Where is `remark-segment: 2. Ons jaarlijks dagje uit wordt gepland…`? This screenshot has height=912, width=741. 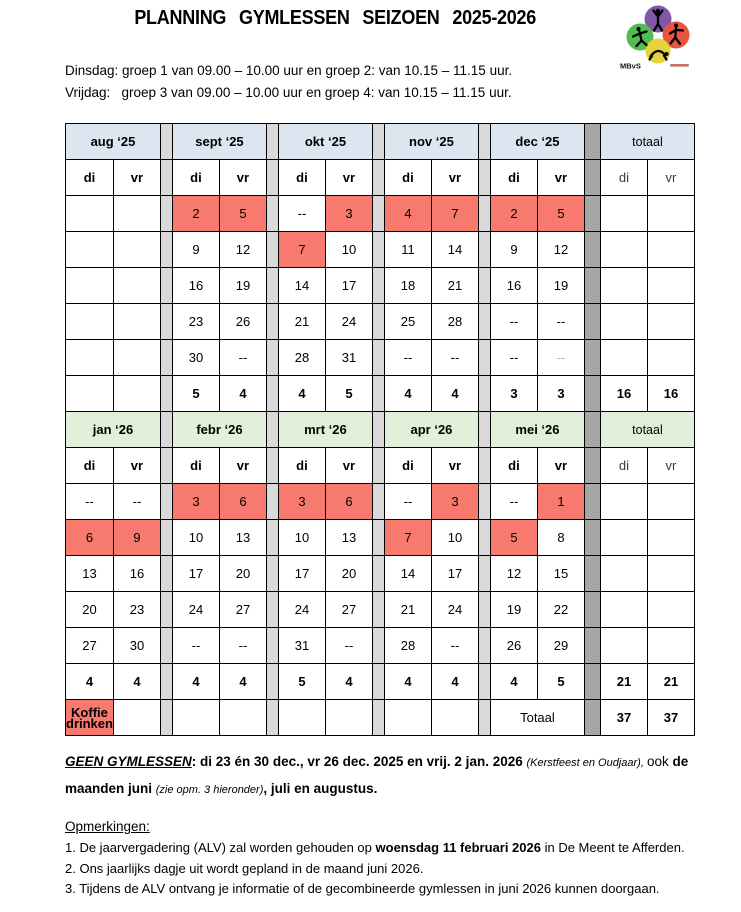 remark-segment: 2. Ons jaarlijks dagje uit wordt gepland… is located at coordinates (244, 868).